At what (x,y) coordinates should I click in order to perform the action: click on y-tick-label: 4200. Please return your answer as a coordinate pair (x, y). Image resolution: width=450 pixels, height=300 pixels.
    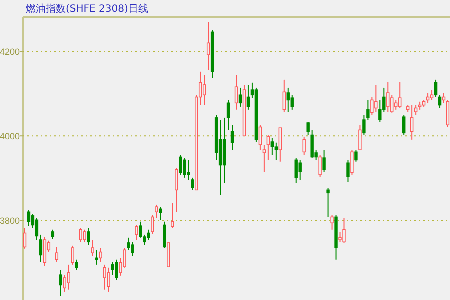
    Looking at the image, I should click on (10, 52).